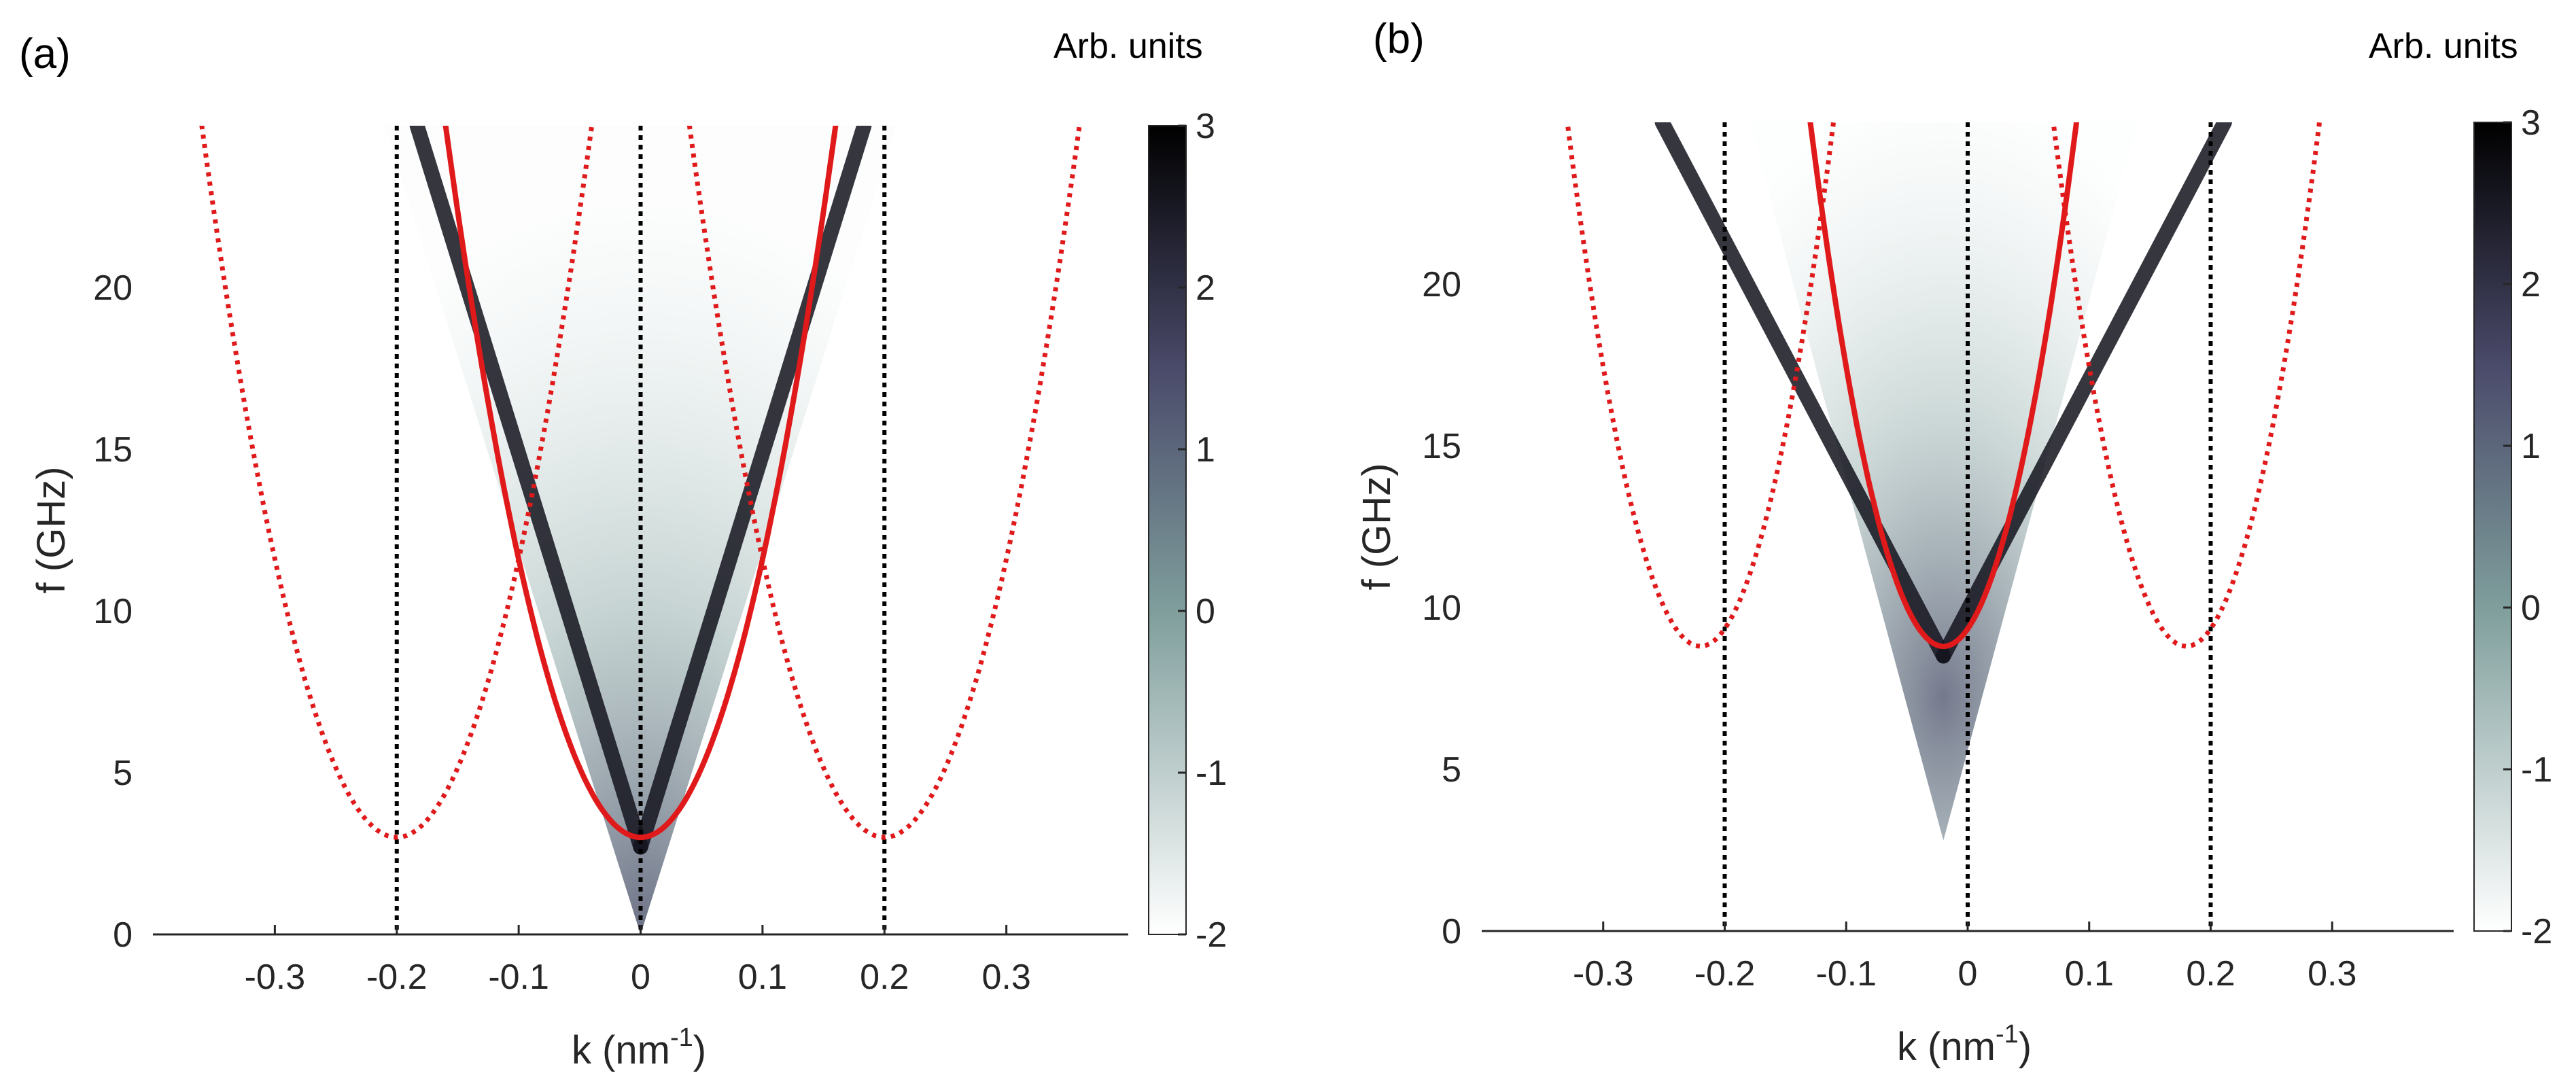  I want to click on x-tick-b: 0, so click(1968, 958).